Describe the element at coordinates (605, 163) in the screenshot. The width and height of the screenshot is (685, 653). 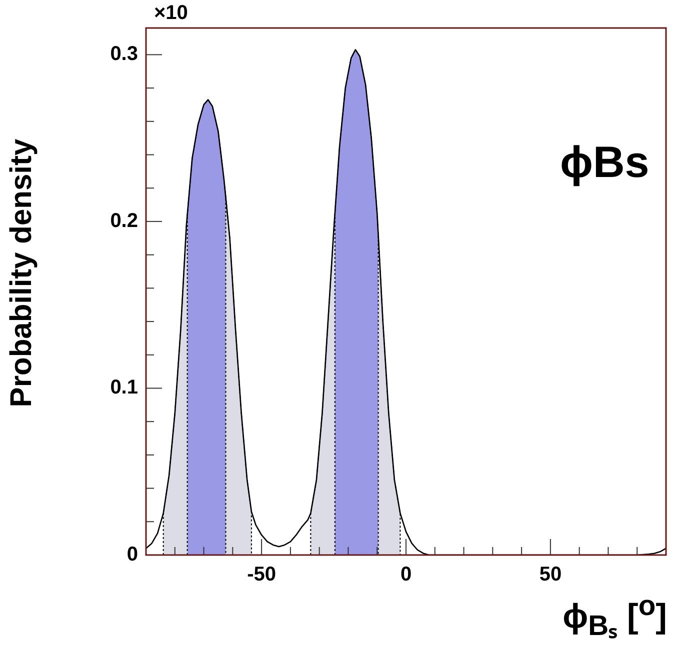
I see `annotation: ϕBs` at that location.